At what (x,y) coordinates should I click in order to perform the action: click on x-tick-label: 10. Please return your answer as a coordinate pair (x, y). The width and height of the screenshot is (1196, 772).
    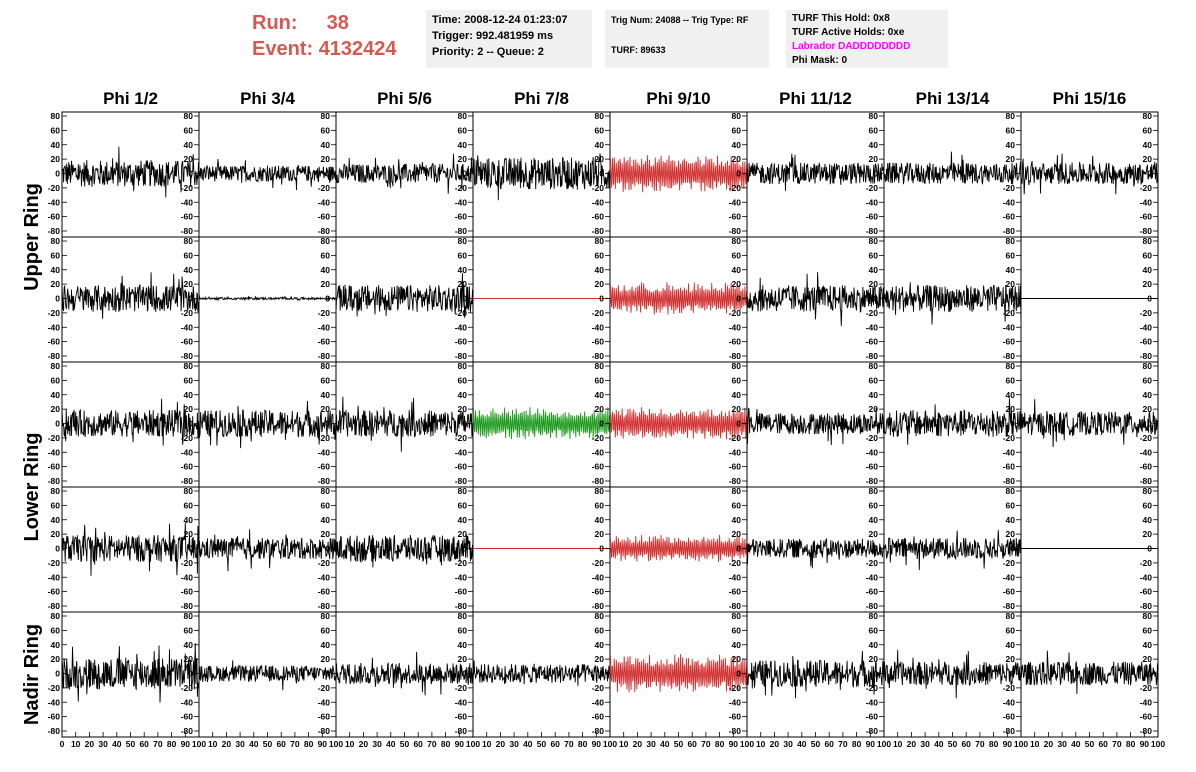
    Looking at the image, I should click on (487, 744).